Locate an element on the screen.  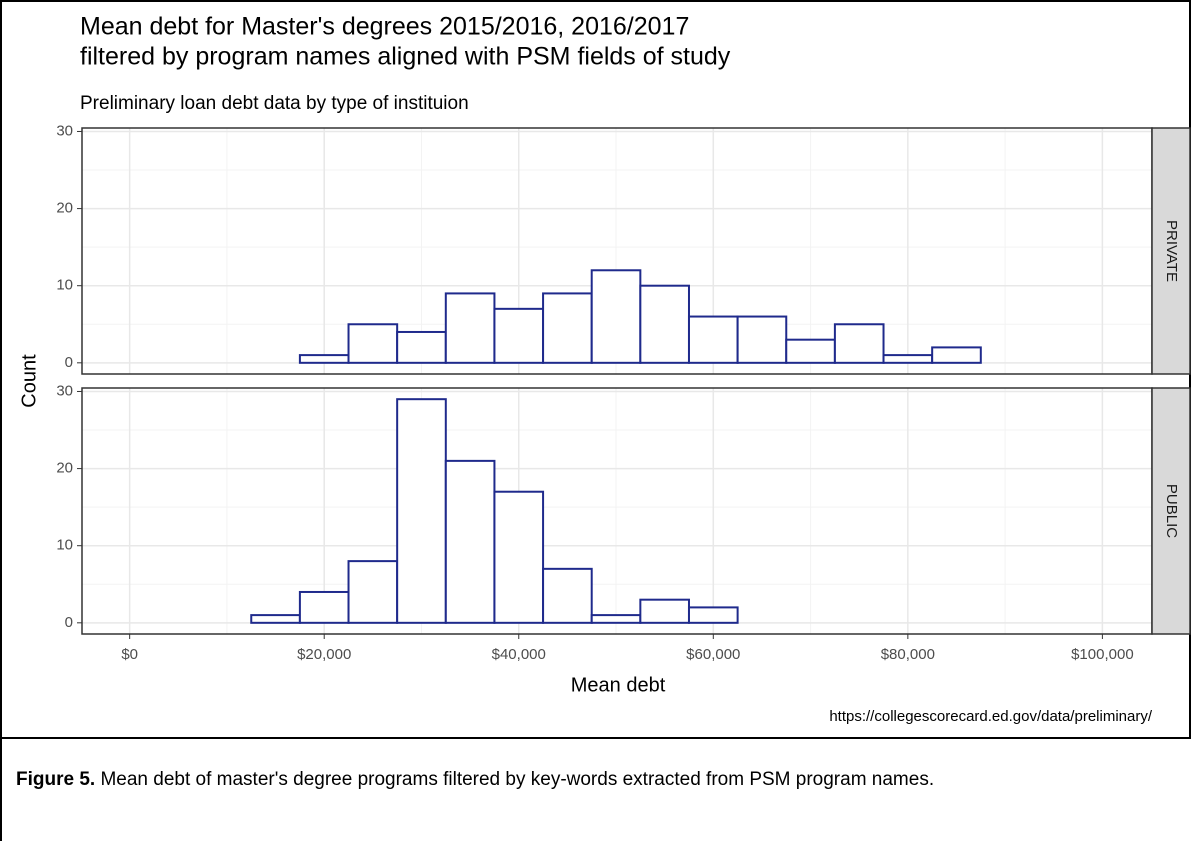
facet-label: PRIVATE is located at coordinates (1171, 251).